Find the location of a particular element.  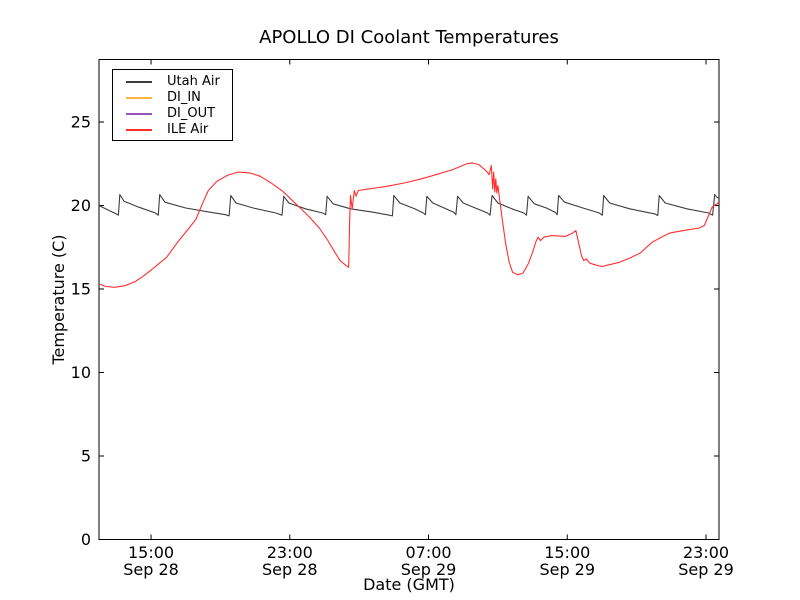

legend-item-utah-air: Utah Air is located at coordinates (179, 82).